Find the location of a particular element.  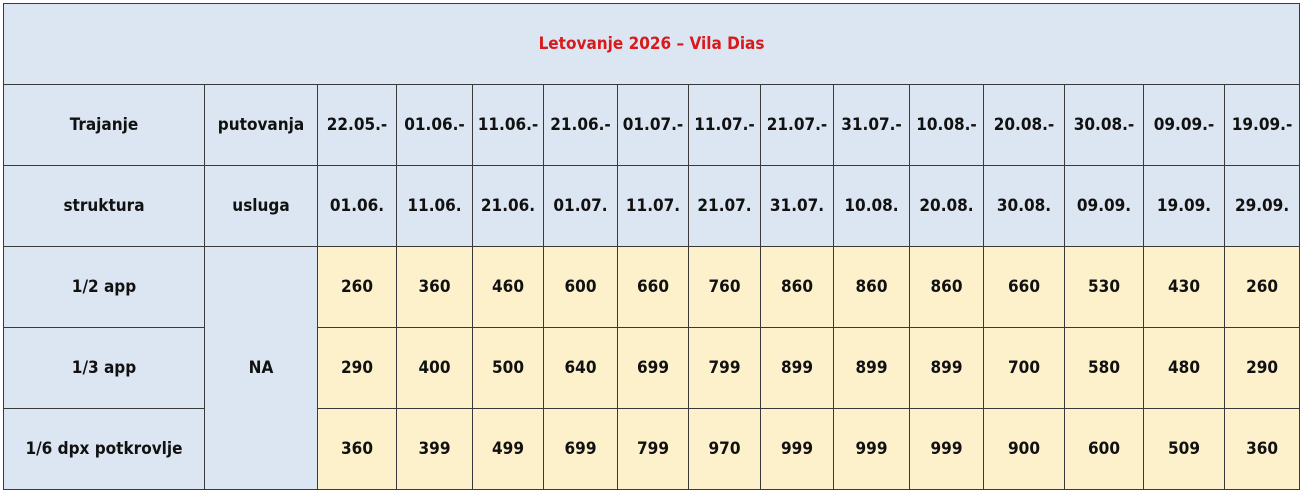

period-end: 01.06. is located at coordinates (357, 206).